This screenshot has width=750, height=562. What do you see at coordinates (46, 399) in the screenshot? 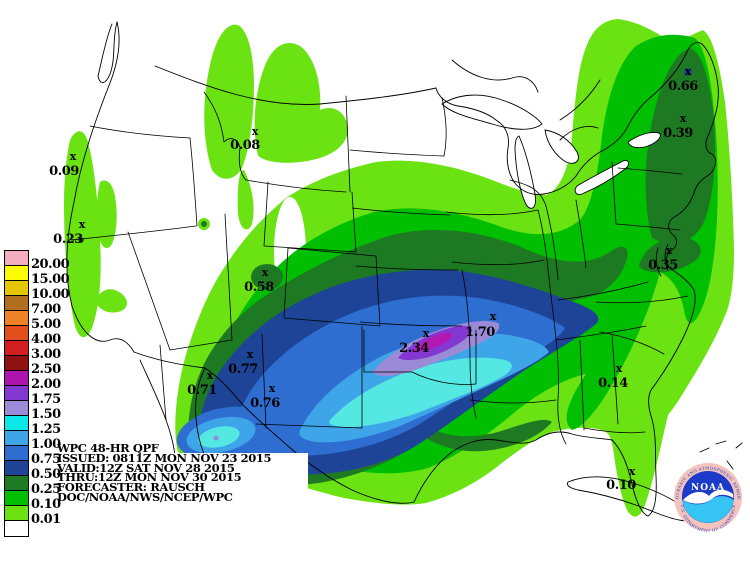
I see `legend-label: 1.75` at bounding box center [46, 399].